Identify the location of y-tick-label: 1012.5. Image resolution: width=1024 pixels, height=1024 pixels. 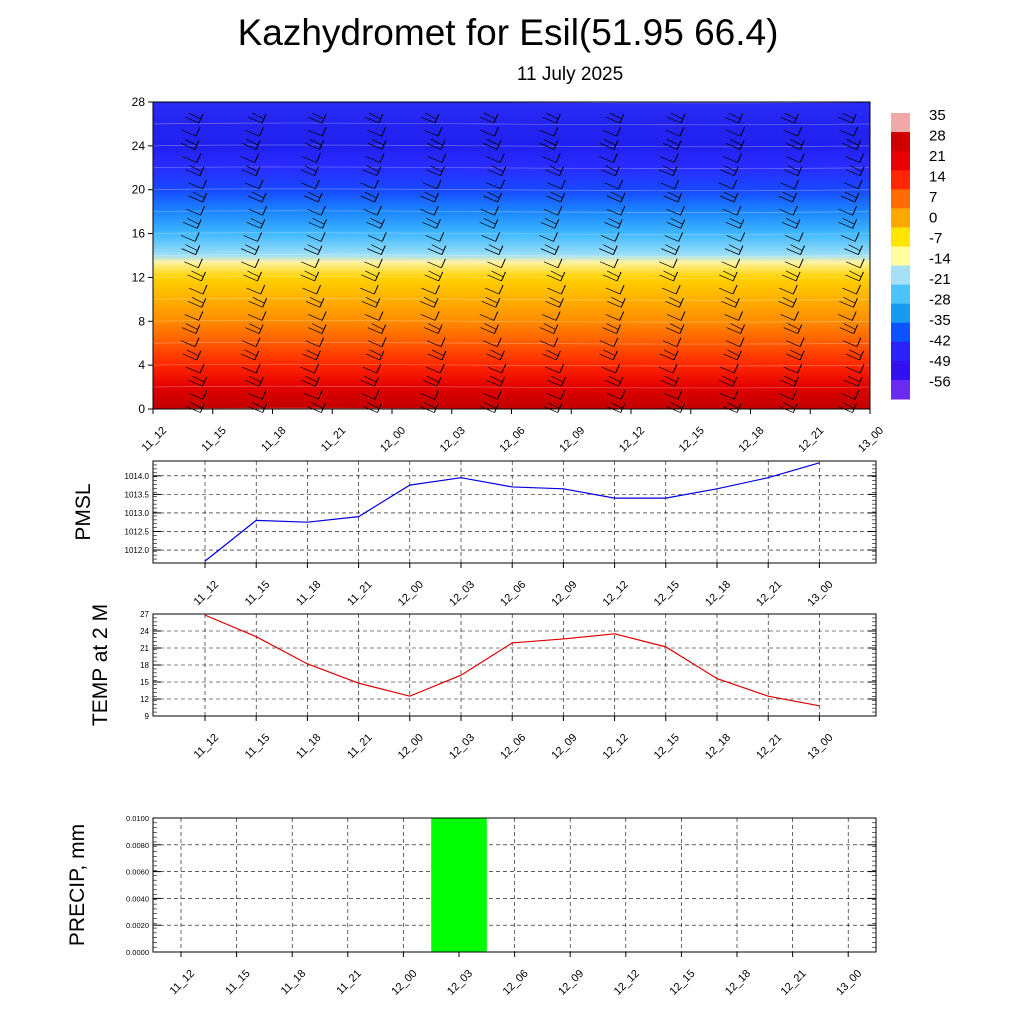
(137, 531).